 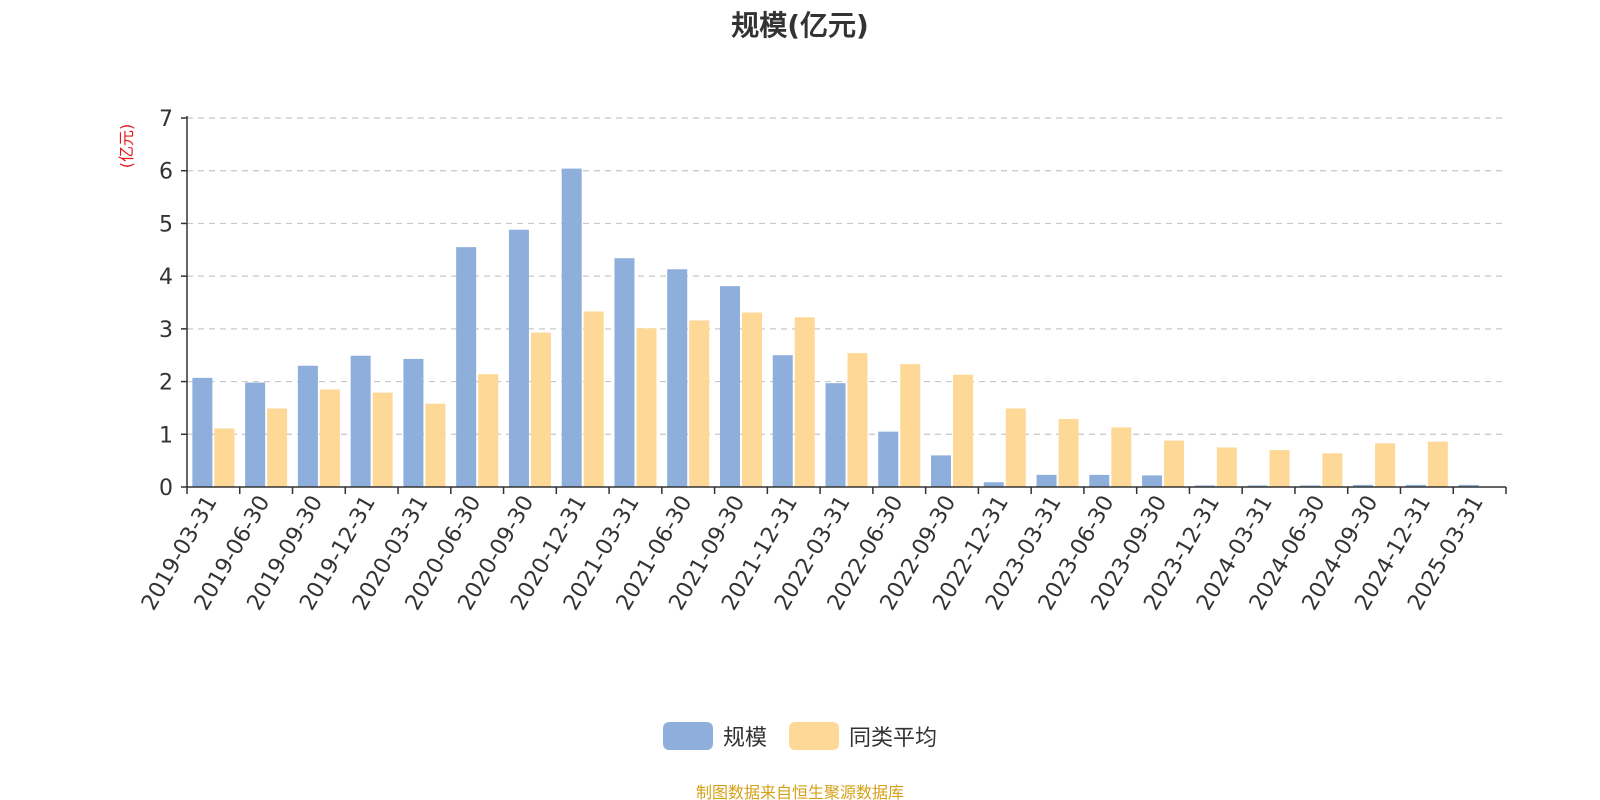 I want to click on source-note: 制图数据来自恒生聚源数据库, so click(x=799, y=791).